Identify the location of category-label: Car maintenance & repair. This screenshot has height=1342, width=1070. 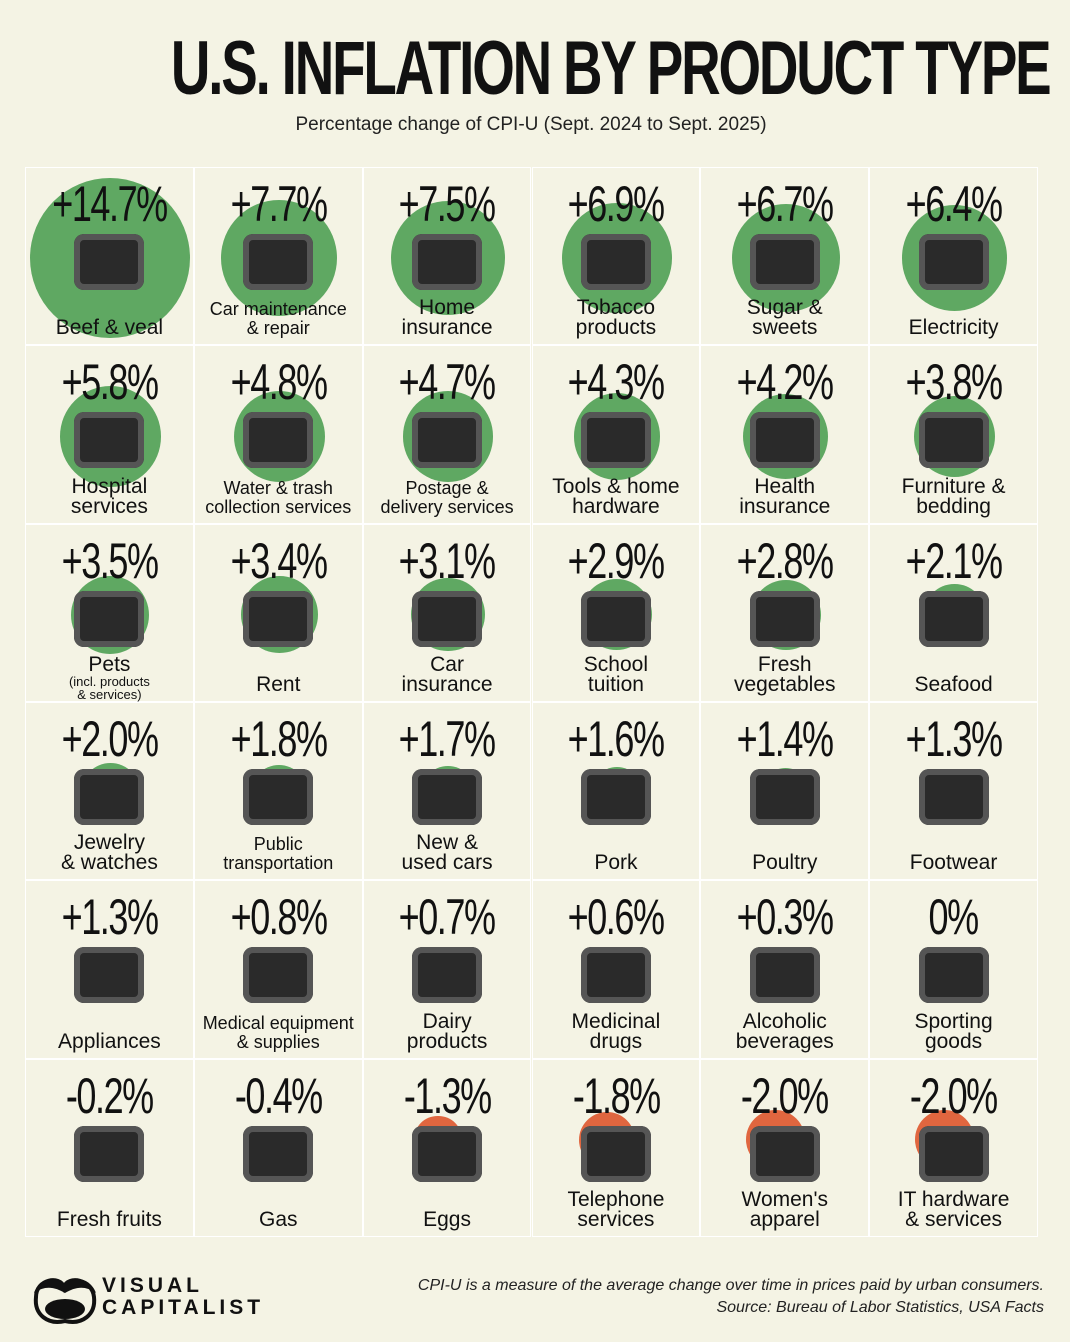
(278, 319).